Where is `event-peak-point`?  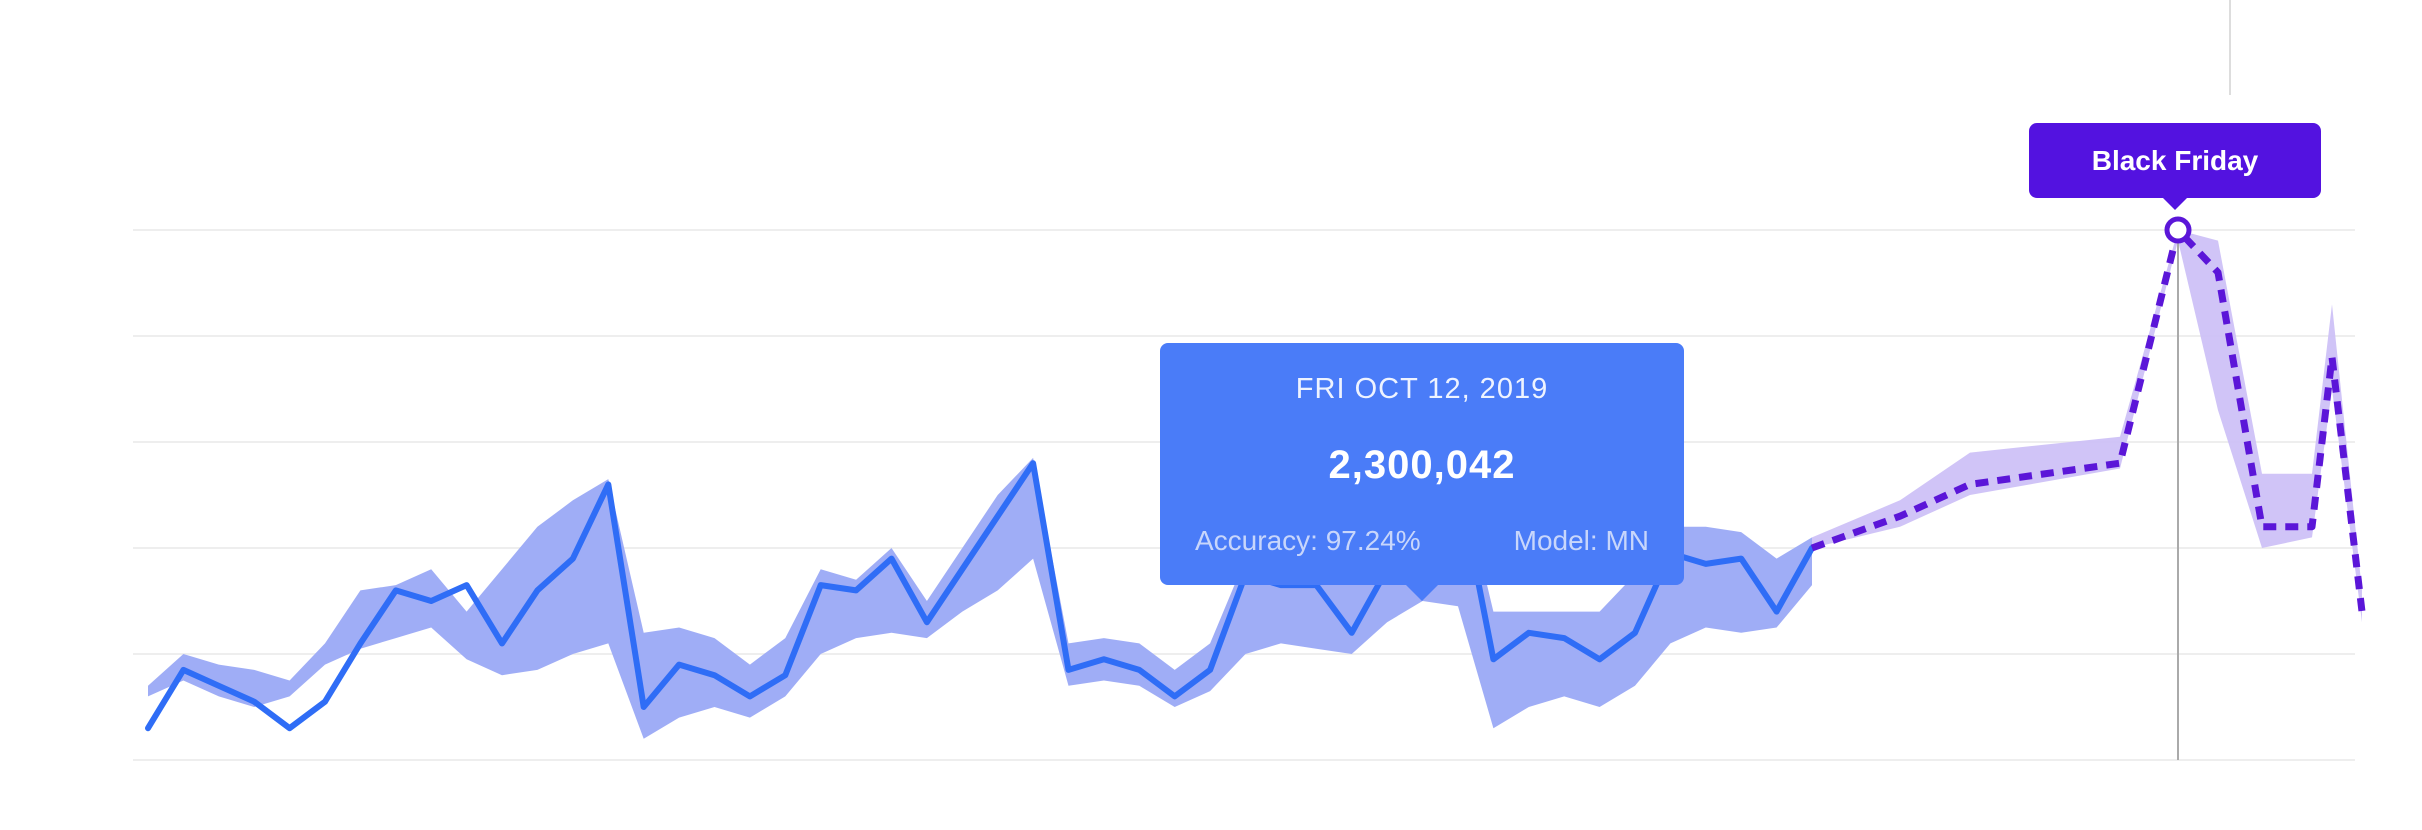
event-peak-point is located at coordinates (2178, 230).